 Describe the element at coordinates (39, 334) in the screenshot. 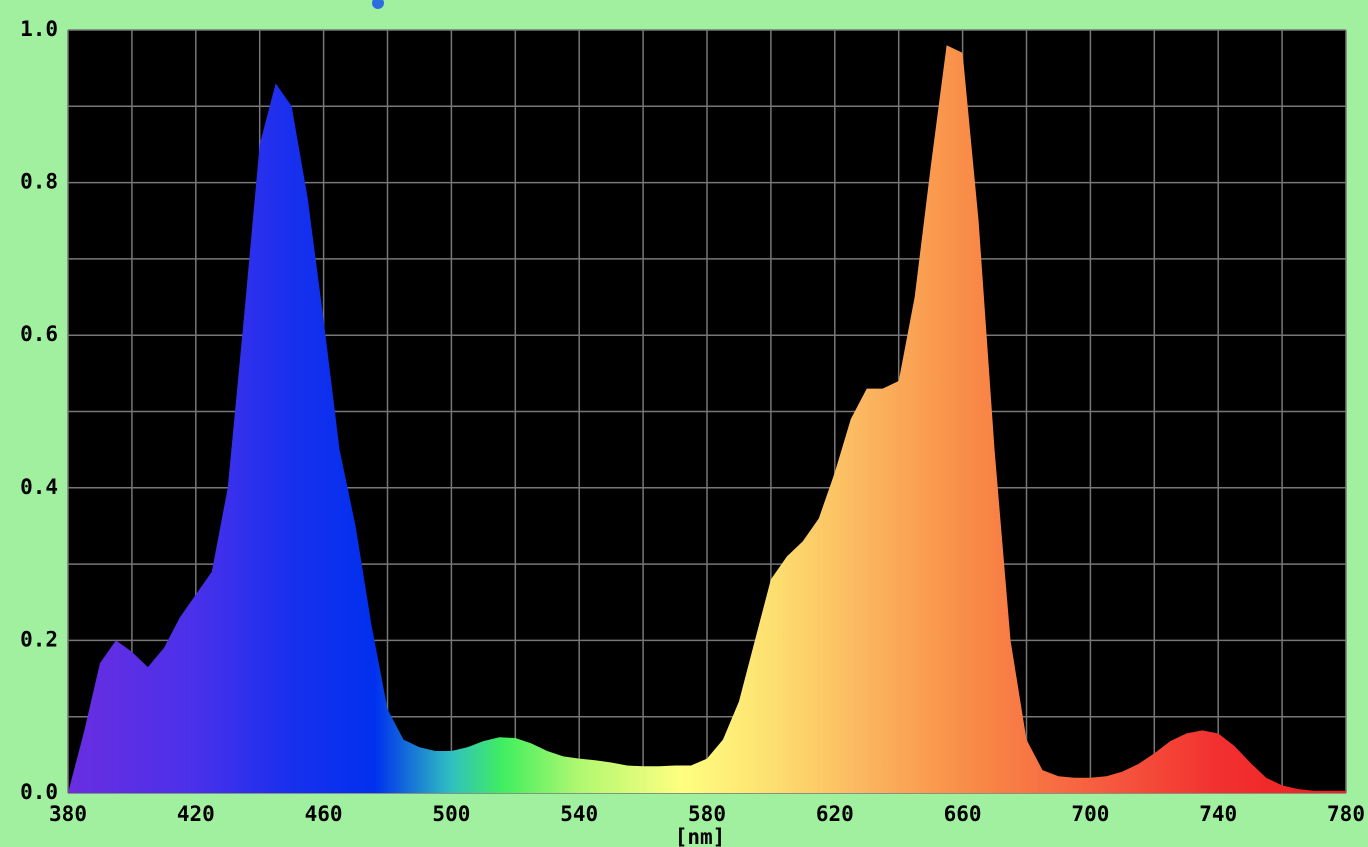

I see `y-tick-label: 0.6` at that location.